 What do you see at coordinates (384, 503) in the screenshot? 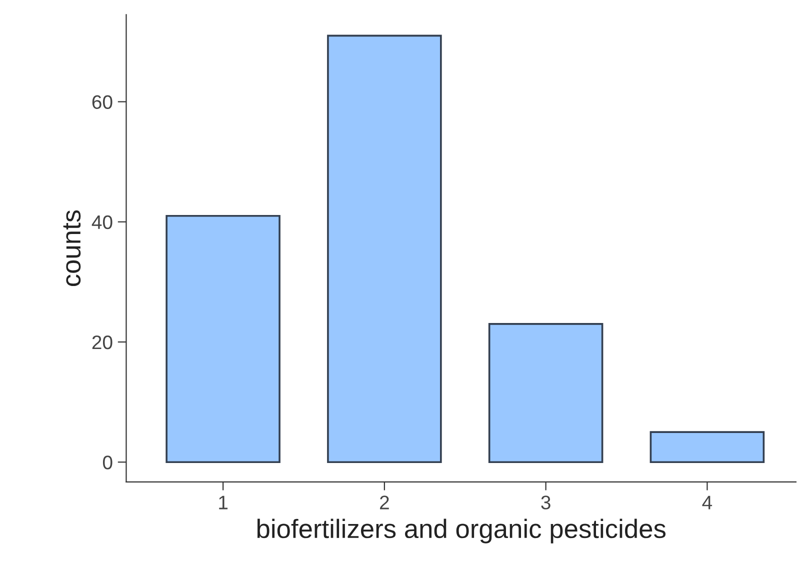
I see `x-tick-label: 2` at bounding box center [384, 503].